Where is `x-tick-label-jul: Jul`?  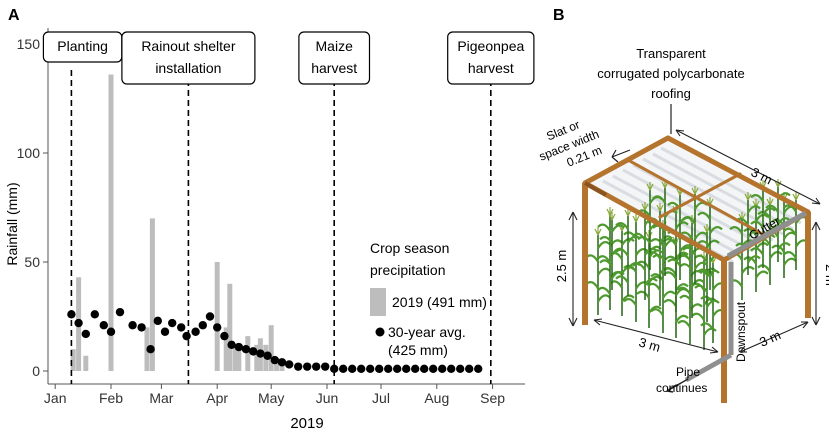
x-tick-label-jul: Jul is located at coordinates (381, 398).